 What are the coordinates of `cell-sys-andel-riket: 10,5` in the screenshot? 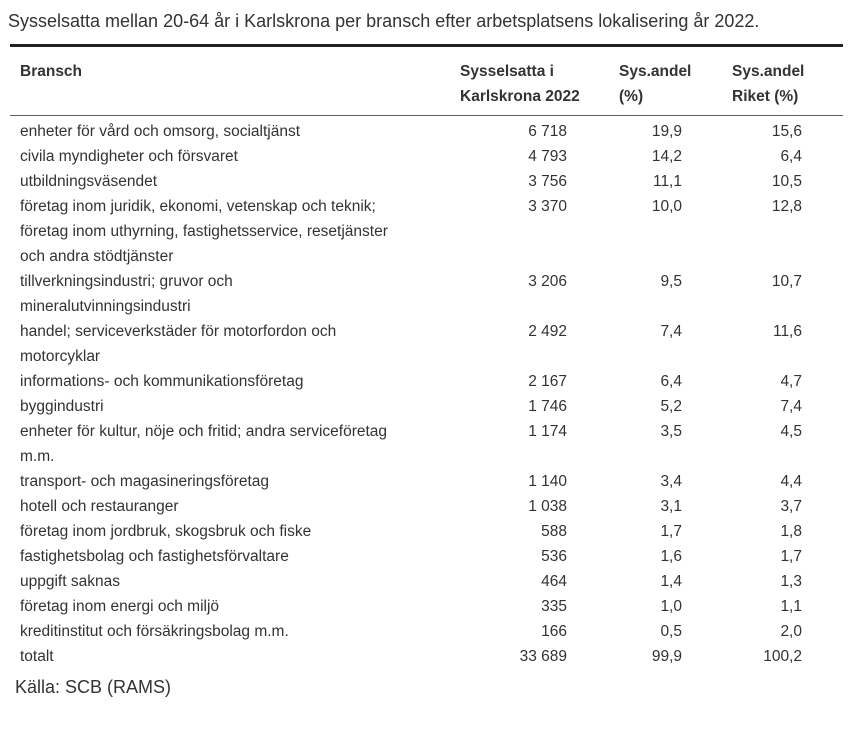 It's located at (786, 181).